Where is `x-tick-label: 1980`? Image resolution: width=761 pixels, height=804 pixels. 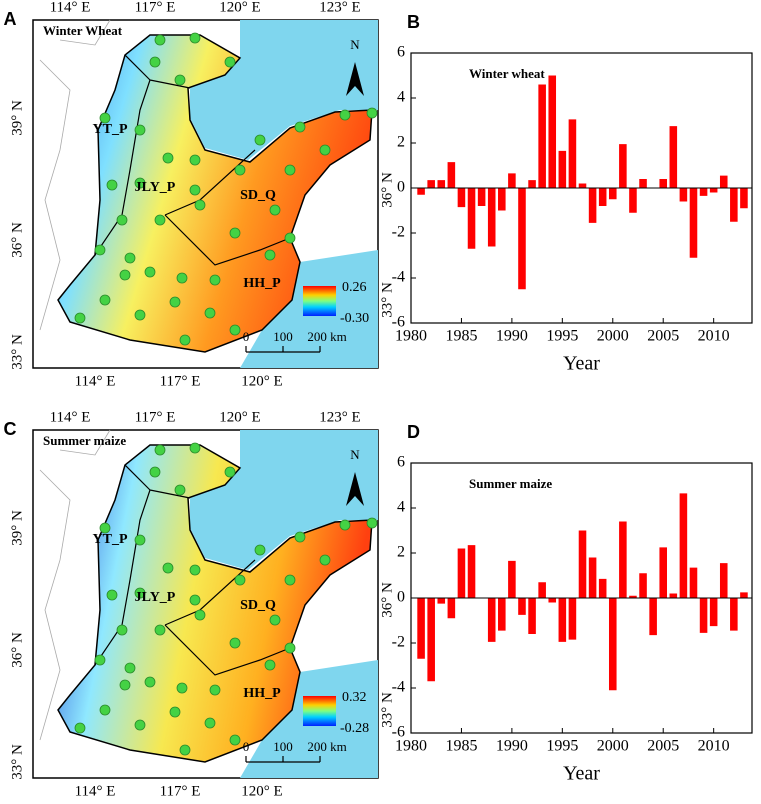 x-tick-label: 1980 is located at coordinates (411, 336).